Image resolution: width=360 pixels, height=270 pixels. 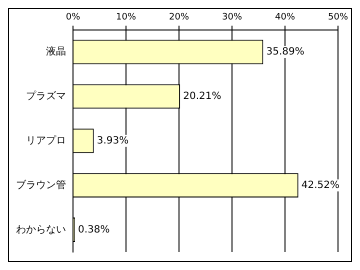 What do you see at coordinates (285, 17) in the screenshot?
I see `x-tick-label: 40%` at bounding box center [285, 17].